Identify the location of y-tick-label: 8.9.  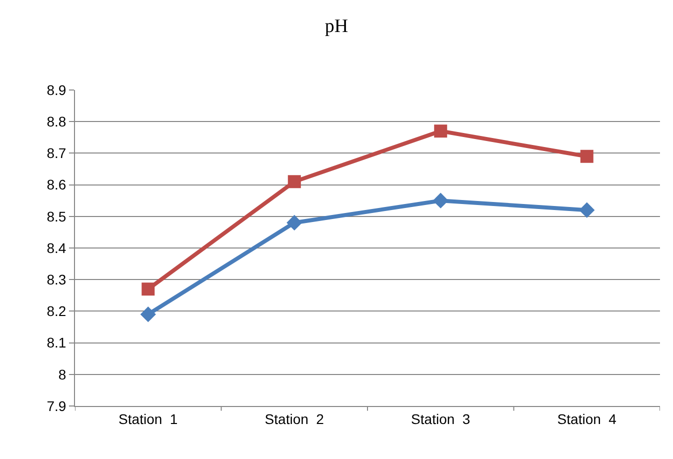
(56, 90).